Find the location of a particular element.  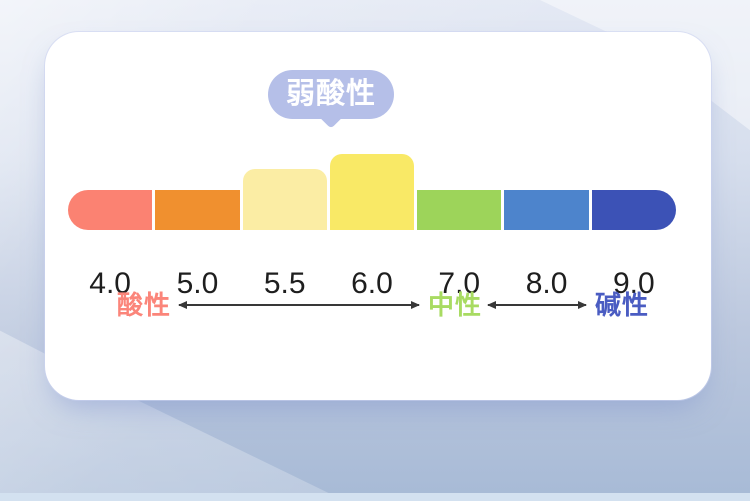

ph-tick-label-6.0: 6.0 is located at coordinates (372, 283).